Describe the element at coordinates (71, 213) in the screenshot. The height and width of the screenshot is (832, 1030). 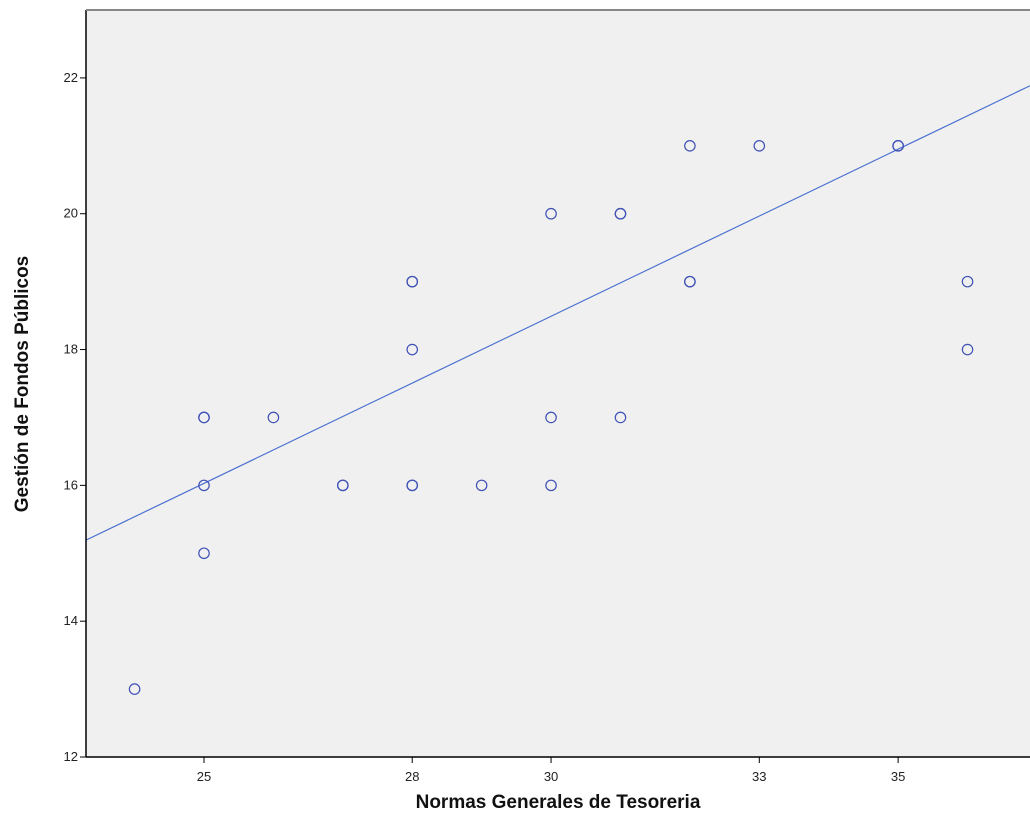
I see `y-tick-label: 20` at that location.